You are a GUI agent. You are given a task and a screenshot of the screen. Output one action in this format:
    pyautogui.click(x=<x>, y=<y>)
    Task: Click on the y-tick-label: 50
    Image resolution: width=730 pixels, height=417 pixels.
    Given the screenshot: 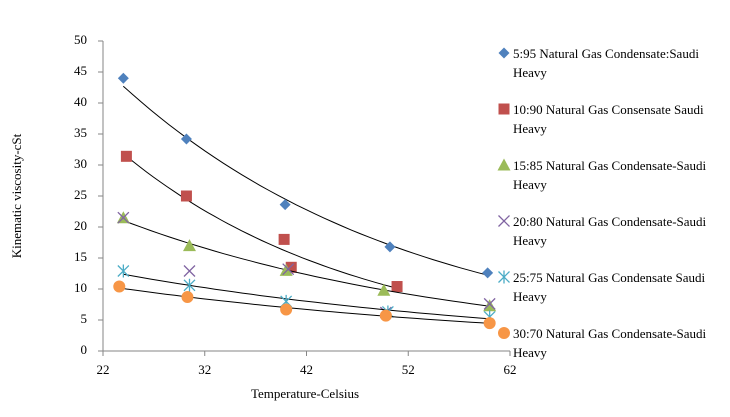 What is the action you would take?
    pyautogui.click(x=80, y=39)
    